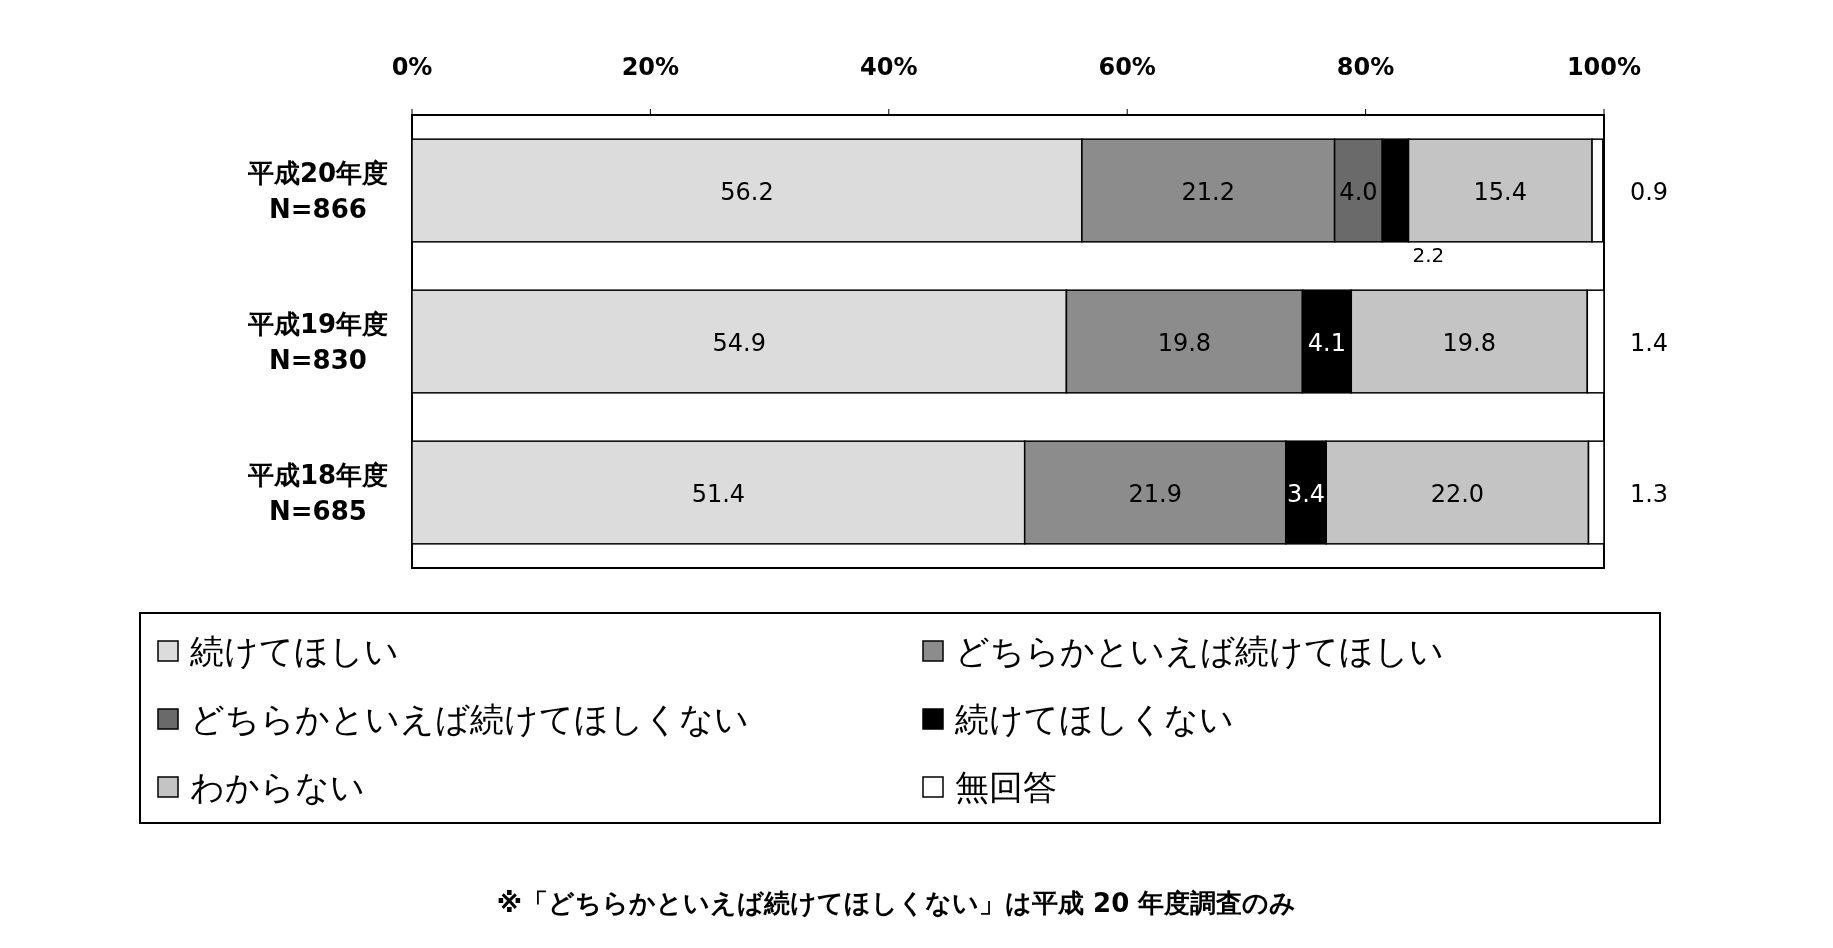 The width and height of the screenshot is (1833, 948). Describe the element at coordinates (1649, 493) in the screenshot. I see `data-label: 1.3` at that location.